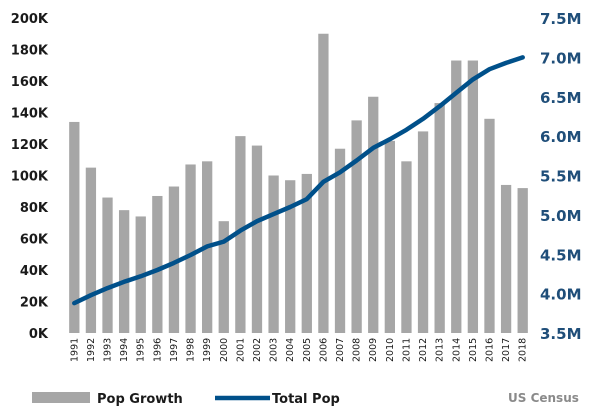  Describe the element at coordinates (357, 350) in the screenshot. I see `x-tick-label: 2008` at that location.